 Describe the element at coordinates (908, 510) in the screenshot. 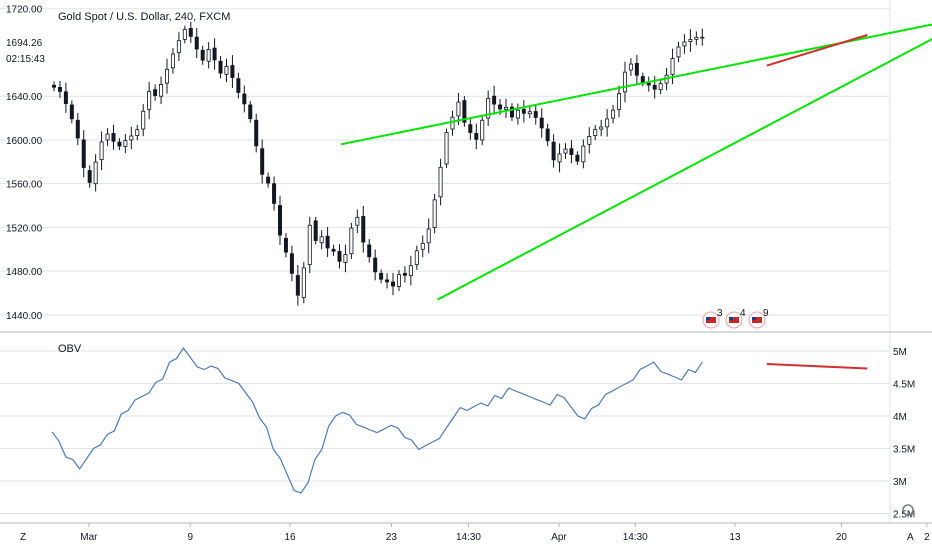

I see `gear-icon` at that location.